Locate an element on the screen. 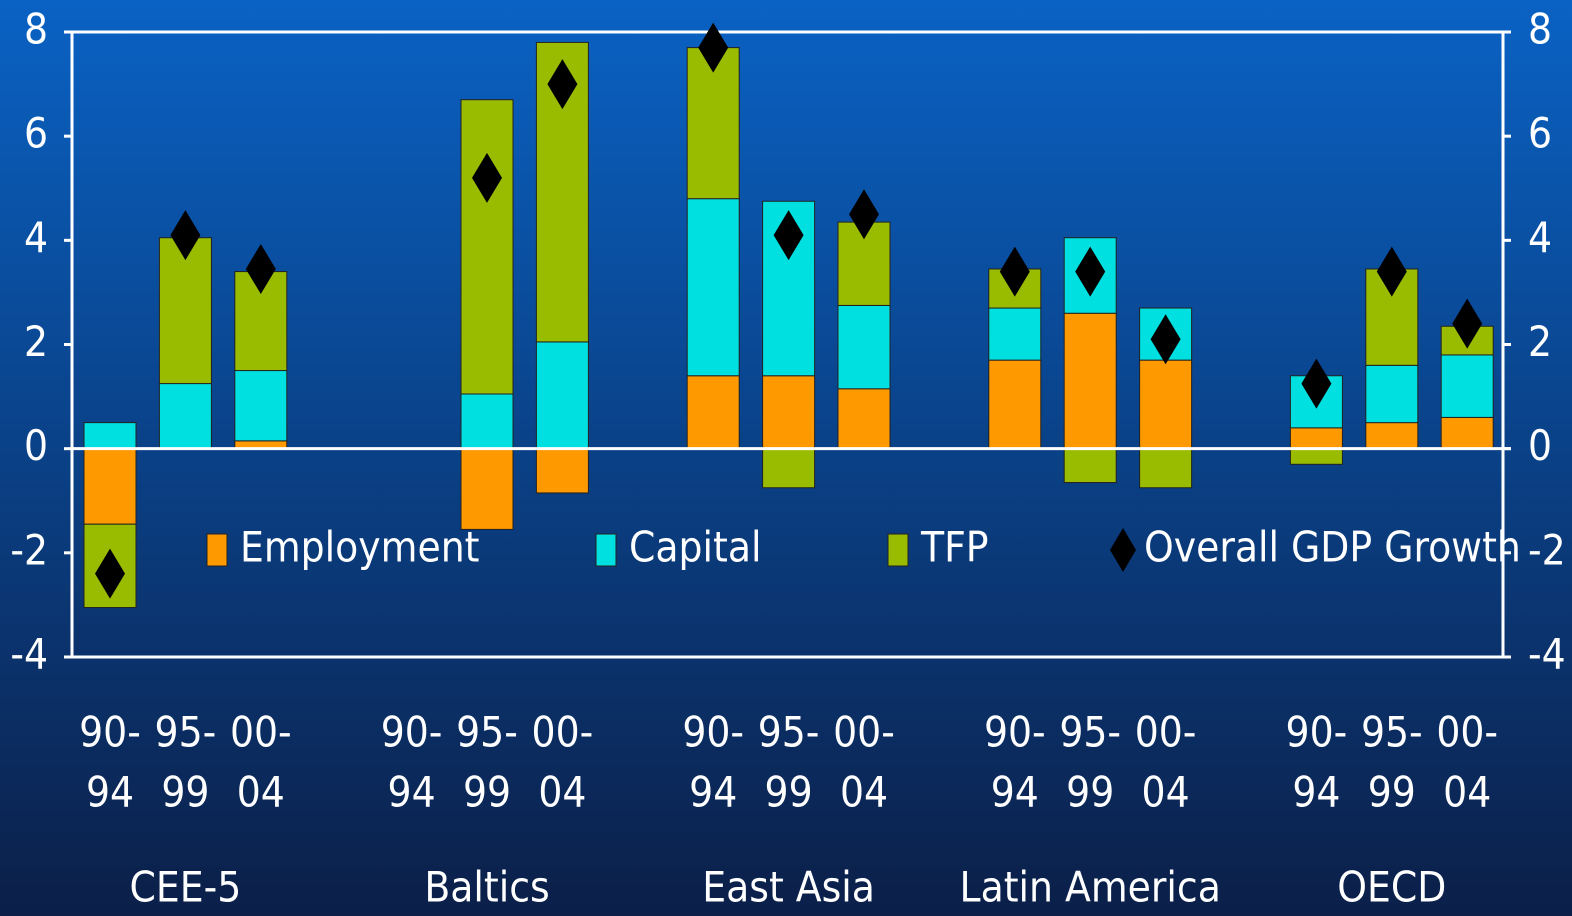  y-tick-label: 6 is located at coordinates (36, 133).